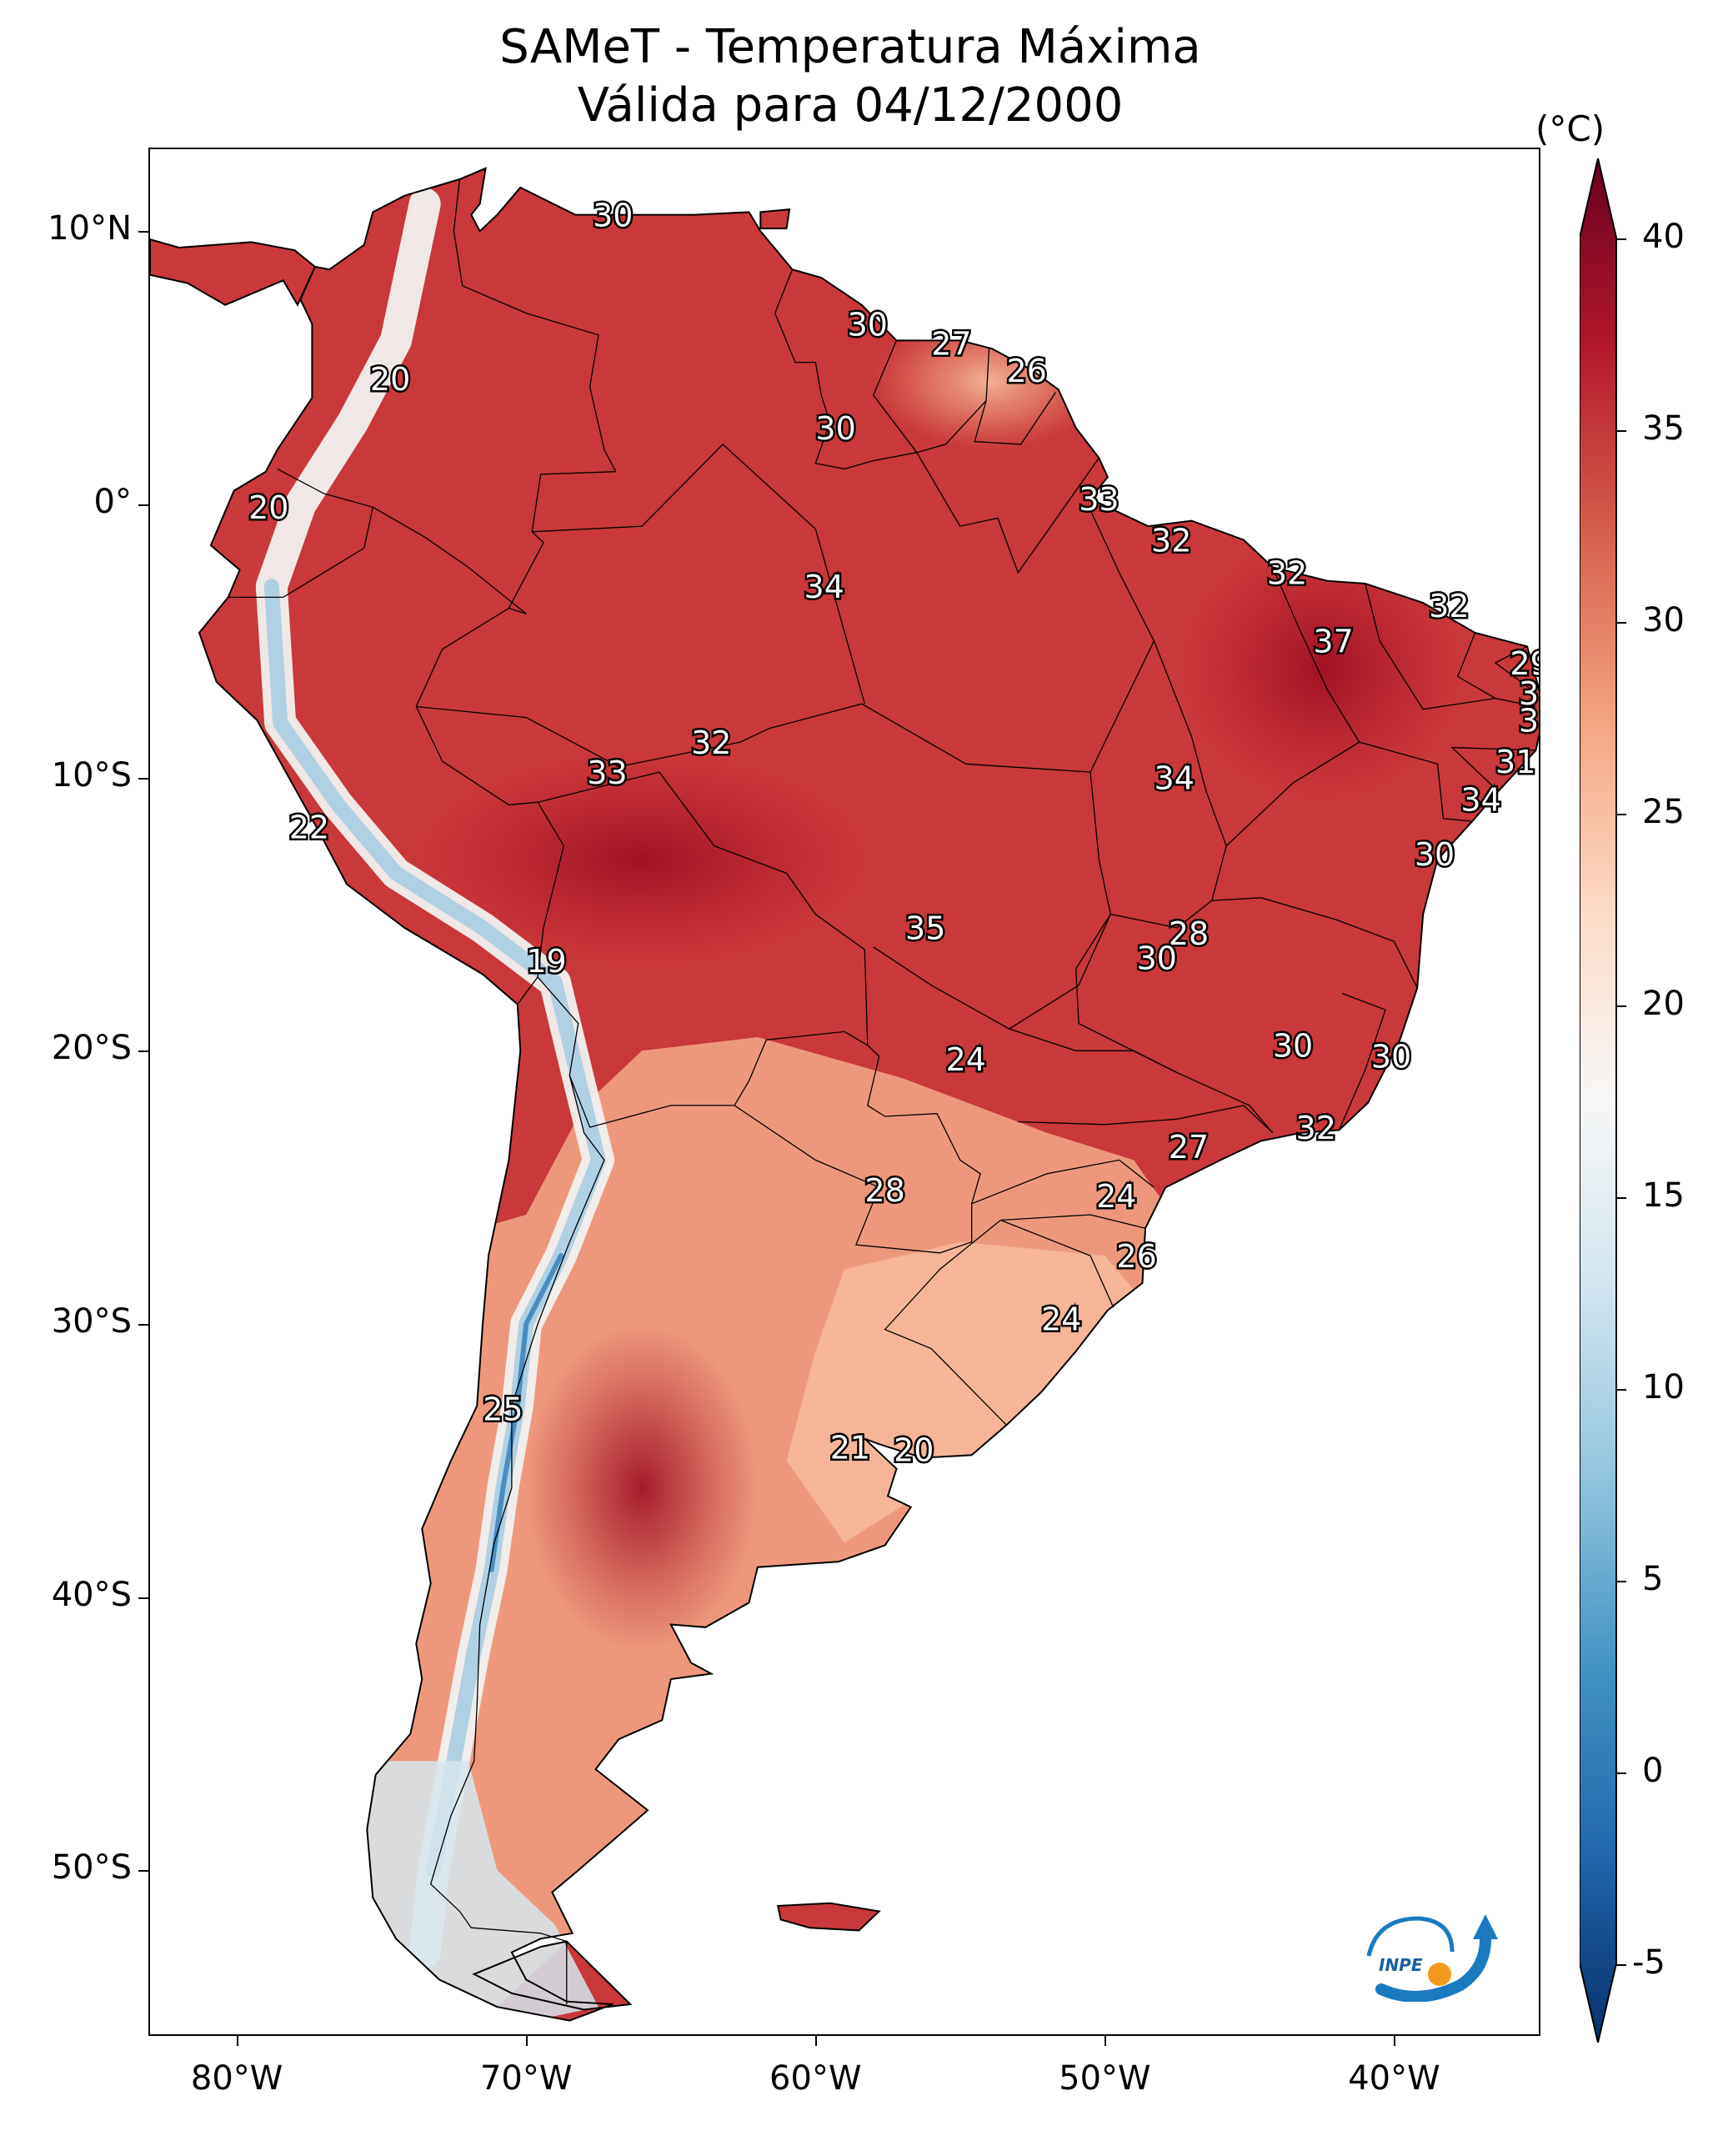 This screenshot has width=1723, height=2156. Describe the element at coordinates (1570, 128) in the screenshot. I see `colorbar-unit: (°C)` at that location.